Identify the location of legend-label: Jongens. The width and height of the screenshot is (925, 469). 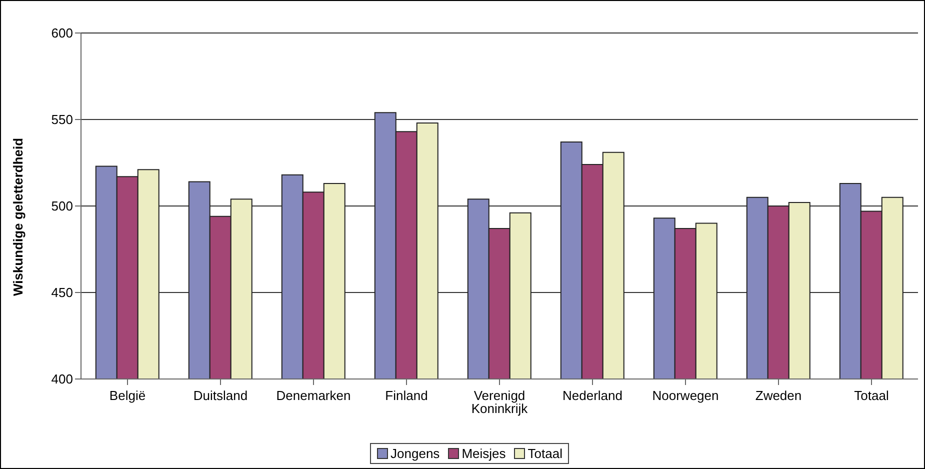
(415, 453).